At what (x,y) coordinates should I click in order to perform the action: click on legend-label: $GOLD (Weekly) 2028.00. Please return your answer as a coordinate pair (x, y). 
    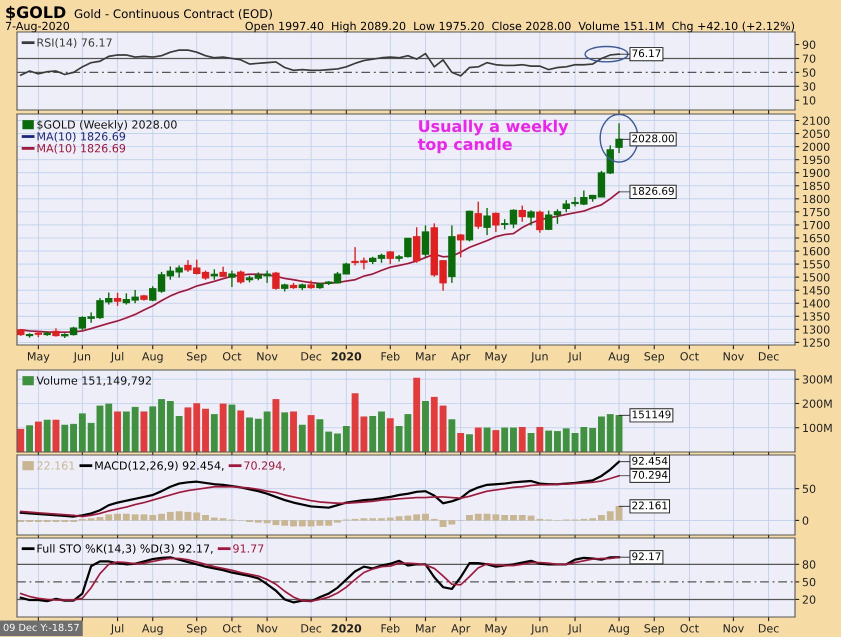
    Looking at the image, I should click on (107, 125).